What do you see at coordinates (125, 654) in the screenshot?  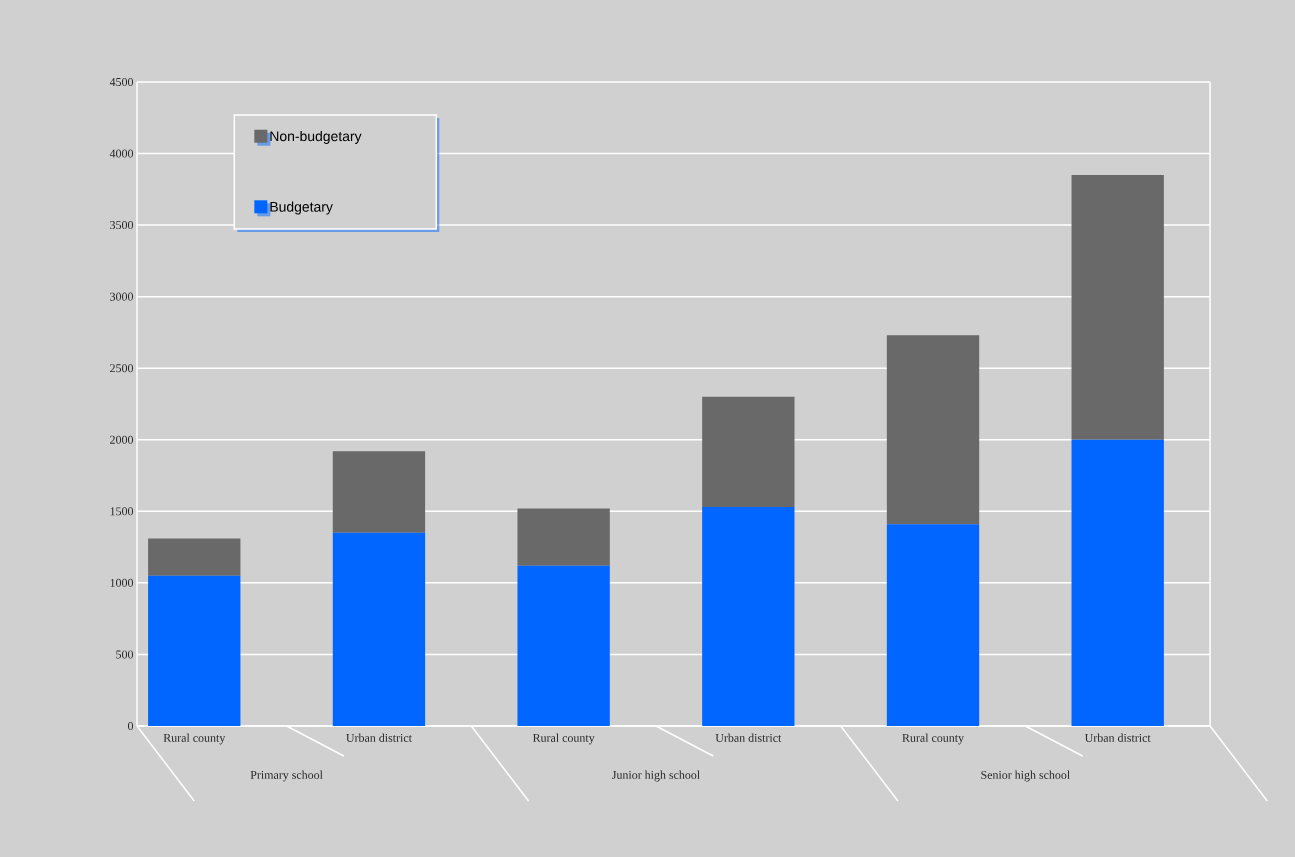 I see `y-tick-label: 500` at bounding box center [125, 654].